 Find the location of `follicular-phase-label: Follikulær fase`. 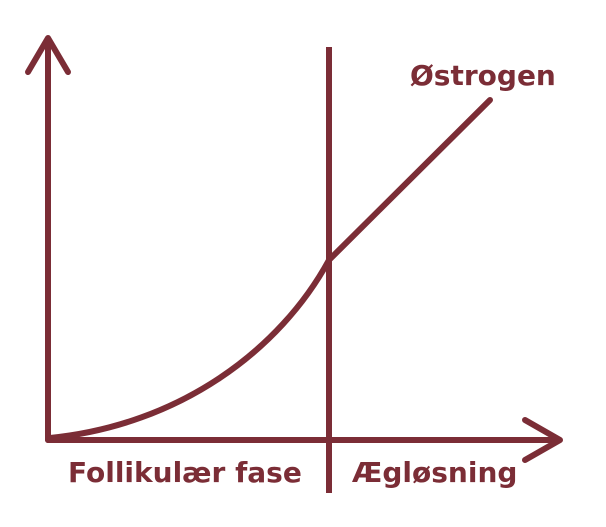

follicular-phase-label: Follikulær fase is located at coordinates (185, 472).